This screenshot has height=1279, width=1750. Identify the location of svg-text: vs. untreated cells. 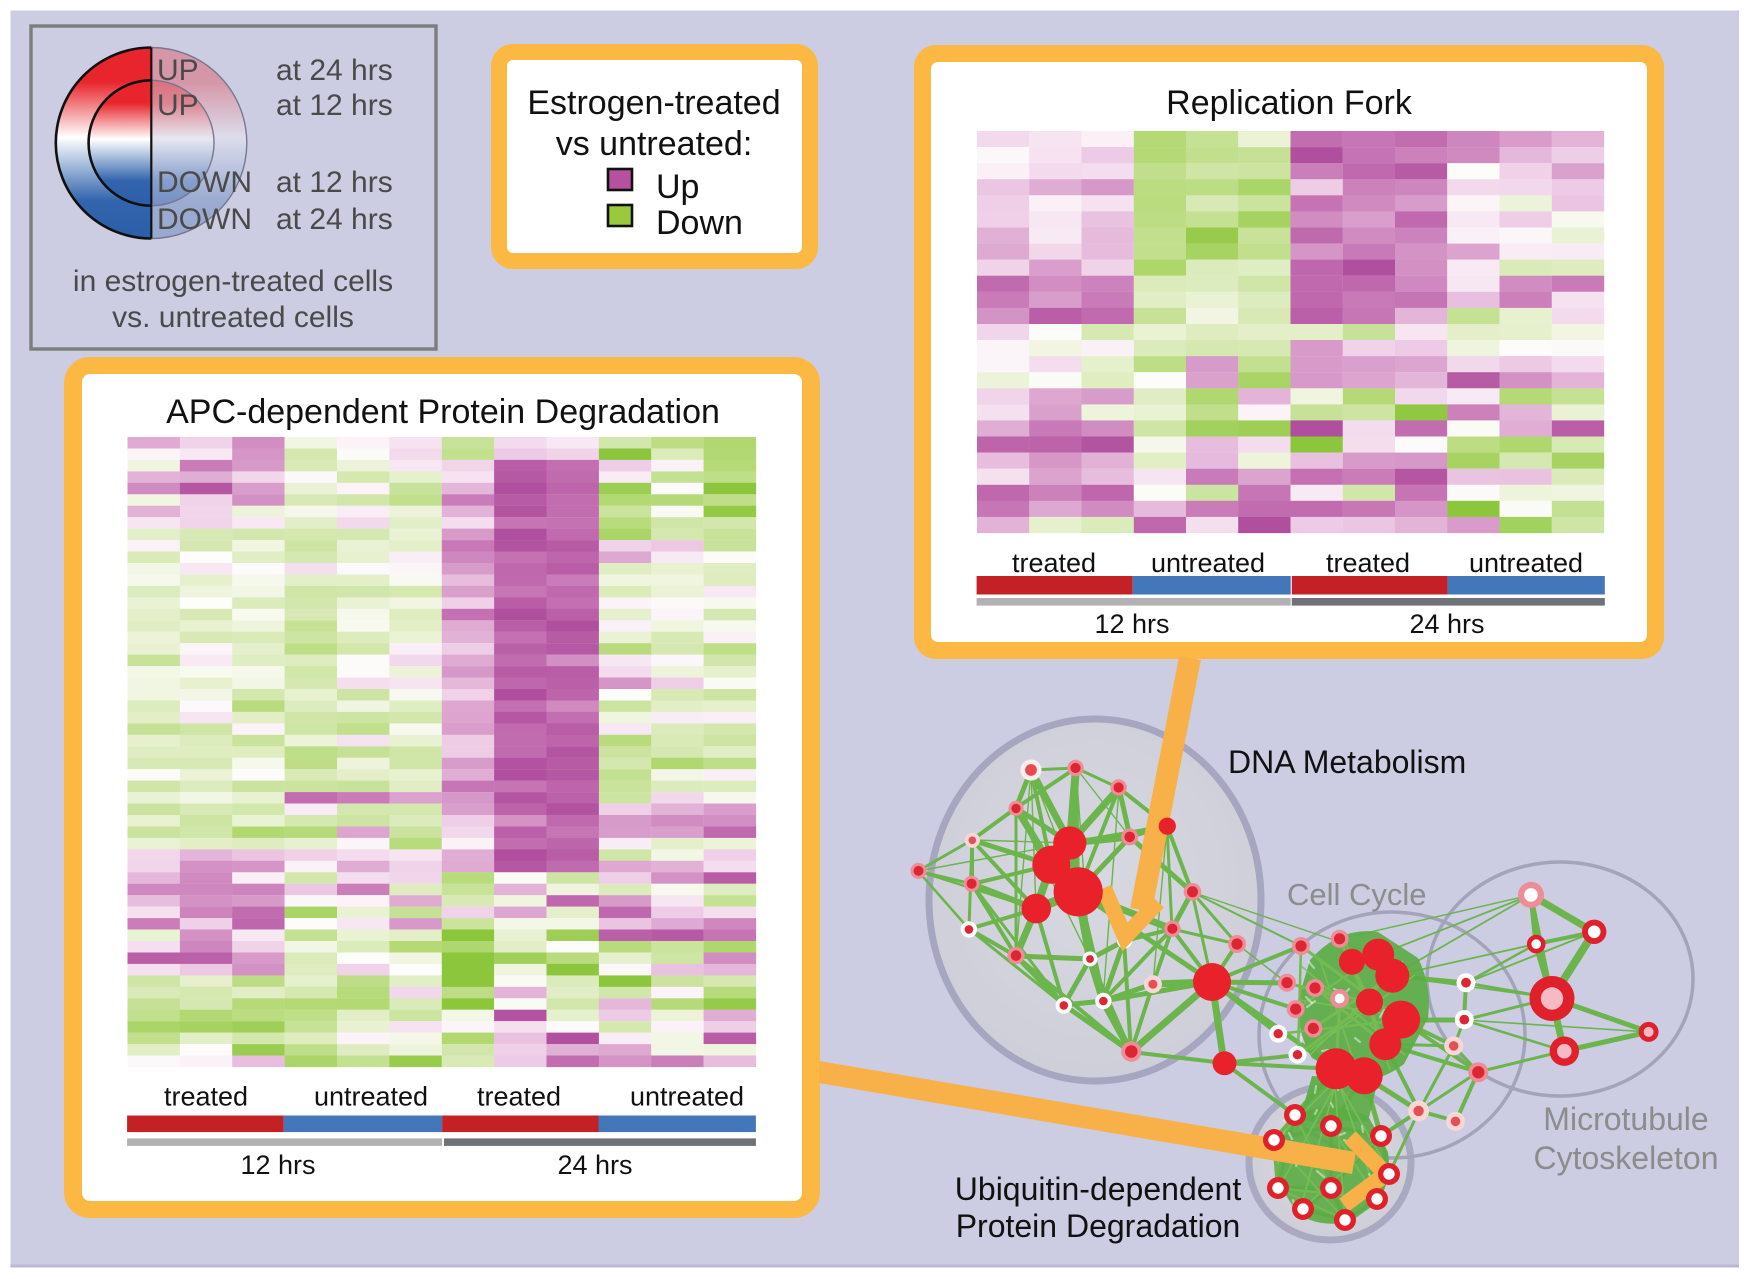
(233, 317).